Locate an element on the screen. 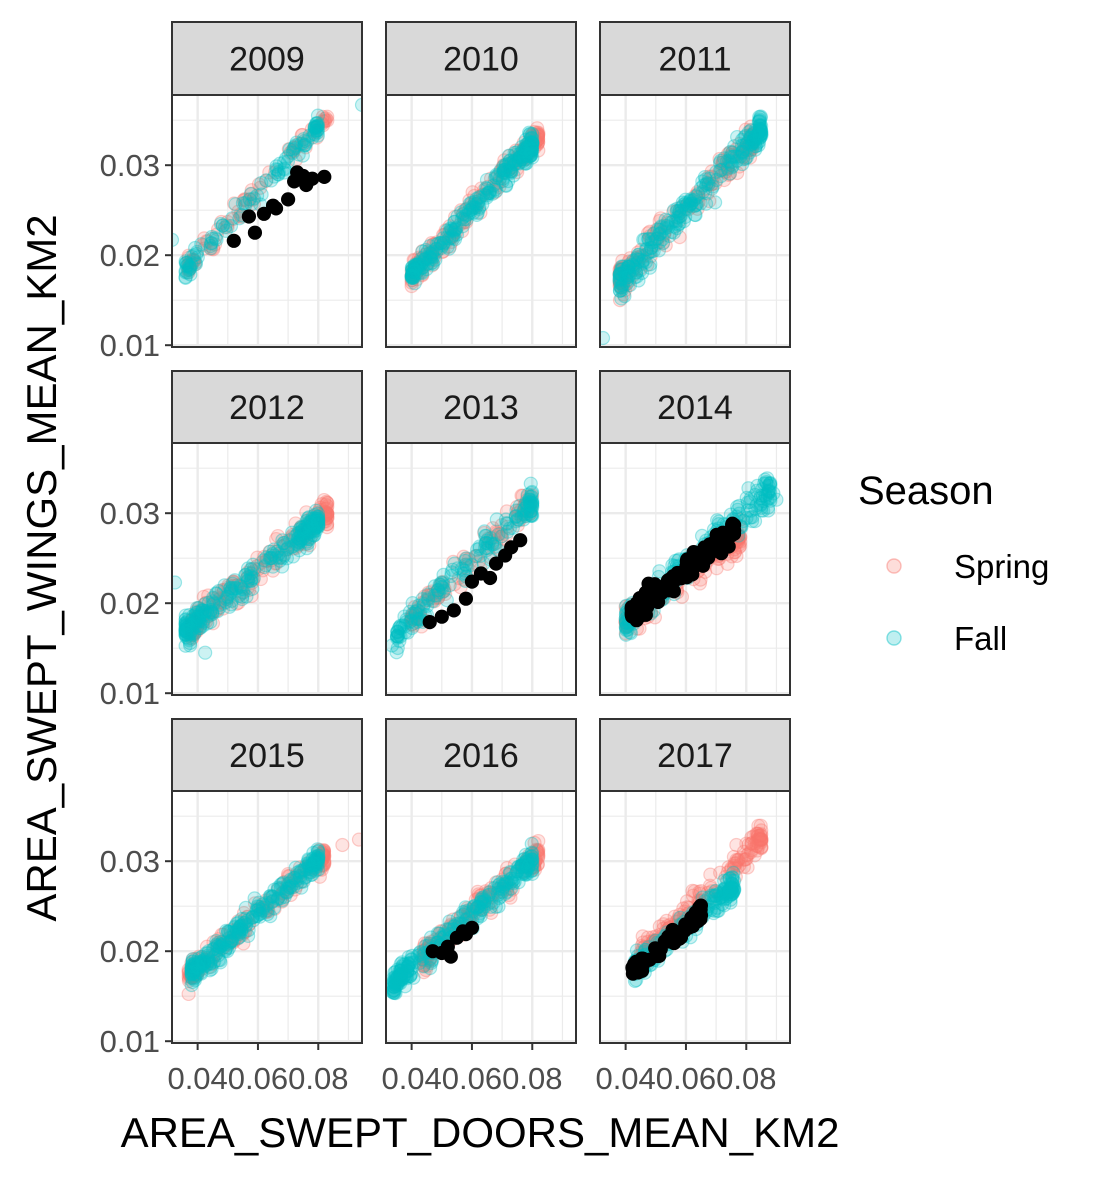 This screenshot has height=1178, width=1106. facet-label: 2017 is located at coordinates (695, 756).